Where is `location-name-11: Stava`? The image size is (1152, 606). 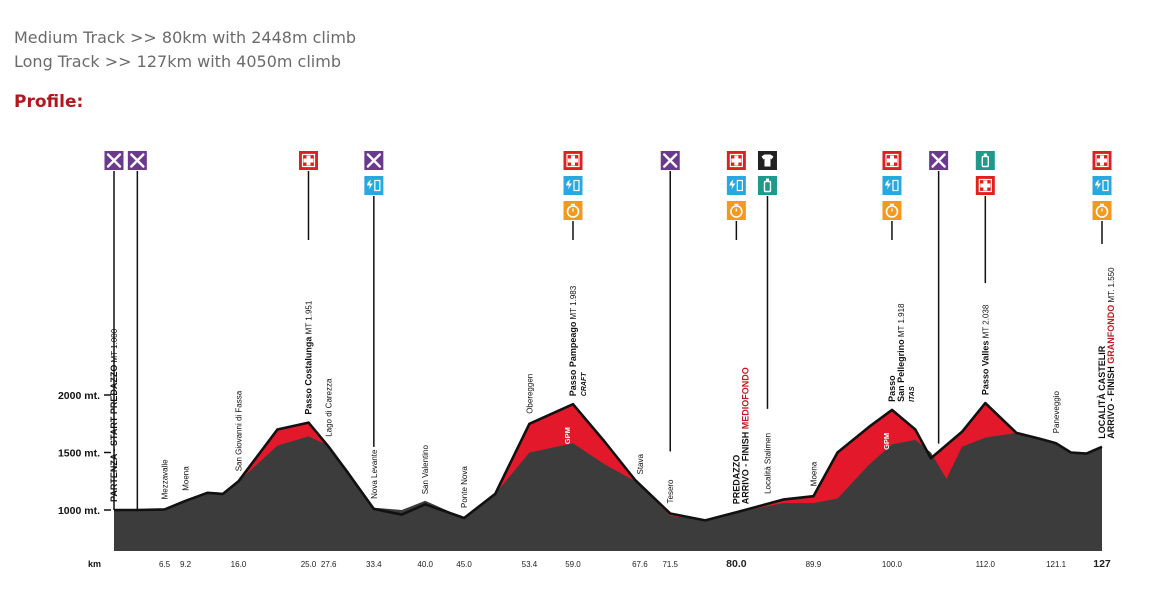 location-name-11: Stava is located at coordinates (640, 463).